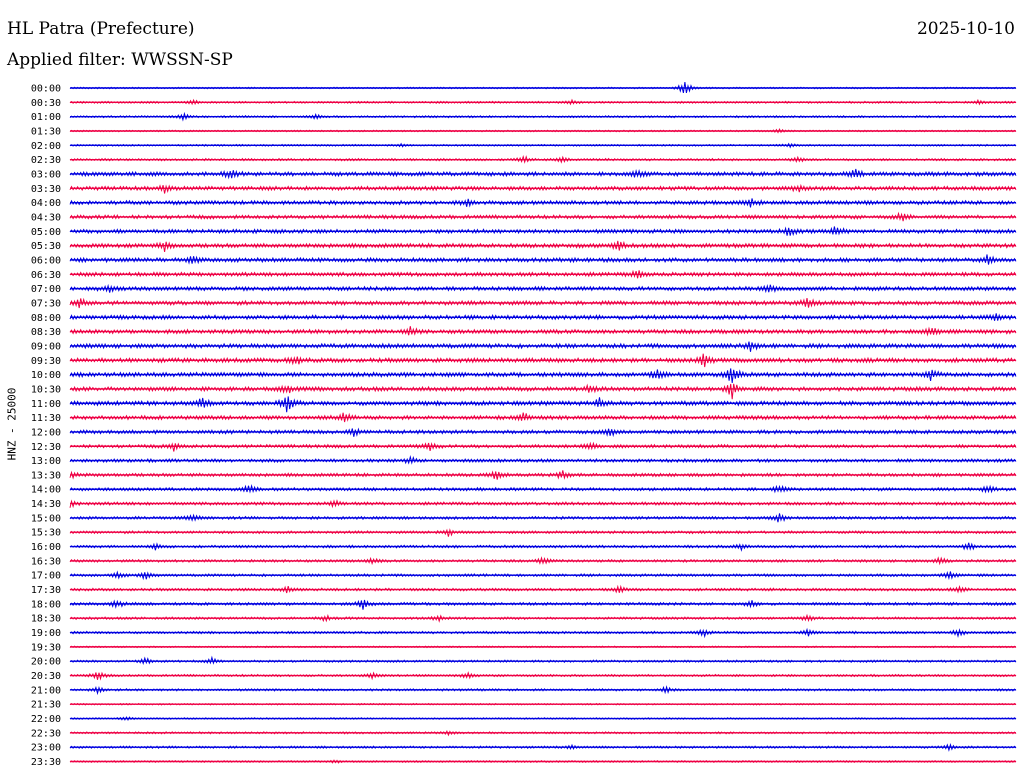 The width and height of the screenshot is (1024, 780). Describe the element at coordinates (46, 289) in the screenshot. I see `time-tick-label: 07:00` at that location.